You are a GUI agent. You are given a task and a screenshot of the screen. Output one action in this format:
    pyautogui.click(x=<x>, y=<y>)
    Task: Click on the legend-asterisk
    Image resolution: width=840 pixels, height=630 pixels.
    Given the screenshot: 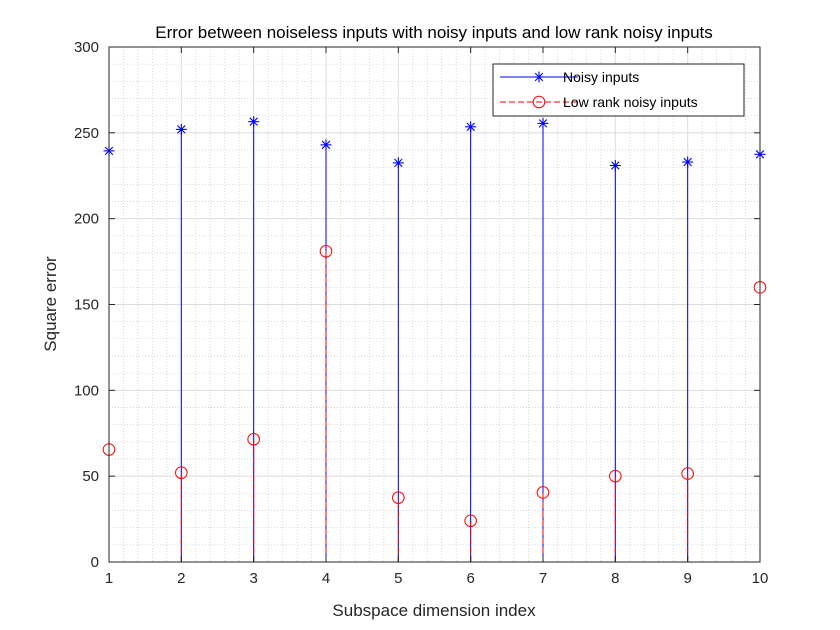 What is the action you would take?
    pyautogui.click(x=539, y=77)
    